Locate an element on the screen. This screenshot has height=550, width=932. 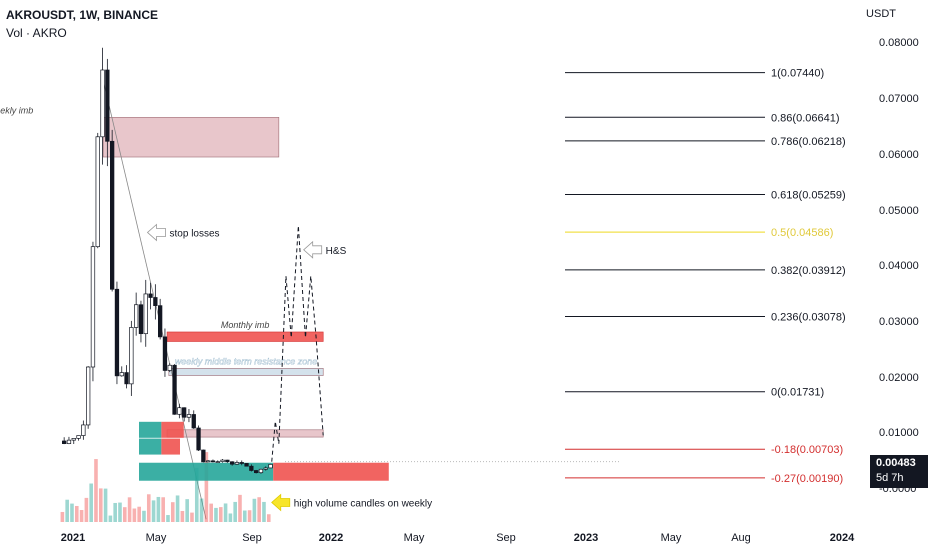
x-tick-label: 2021 is located at coordinates (73, 538).